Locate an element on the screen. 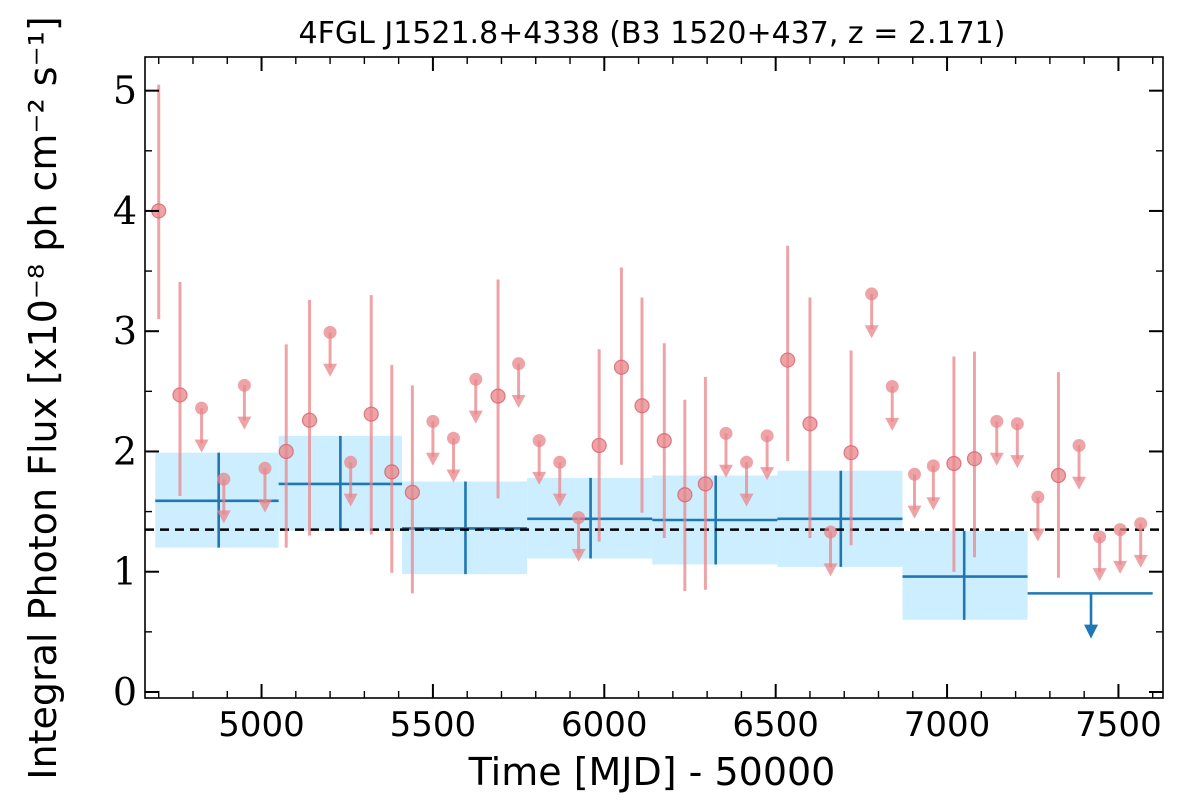 This screenshot has width=1200, height=804. y-tick-label: 0 is located at coordinates (125, 692).